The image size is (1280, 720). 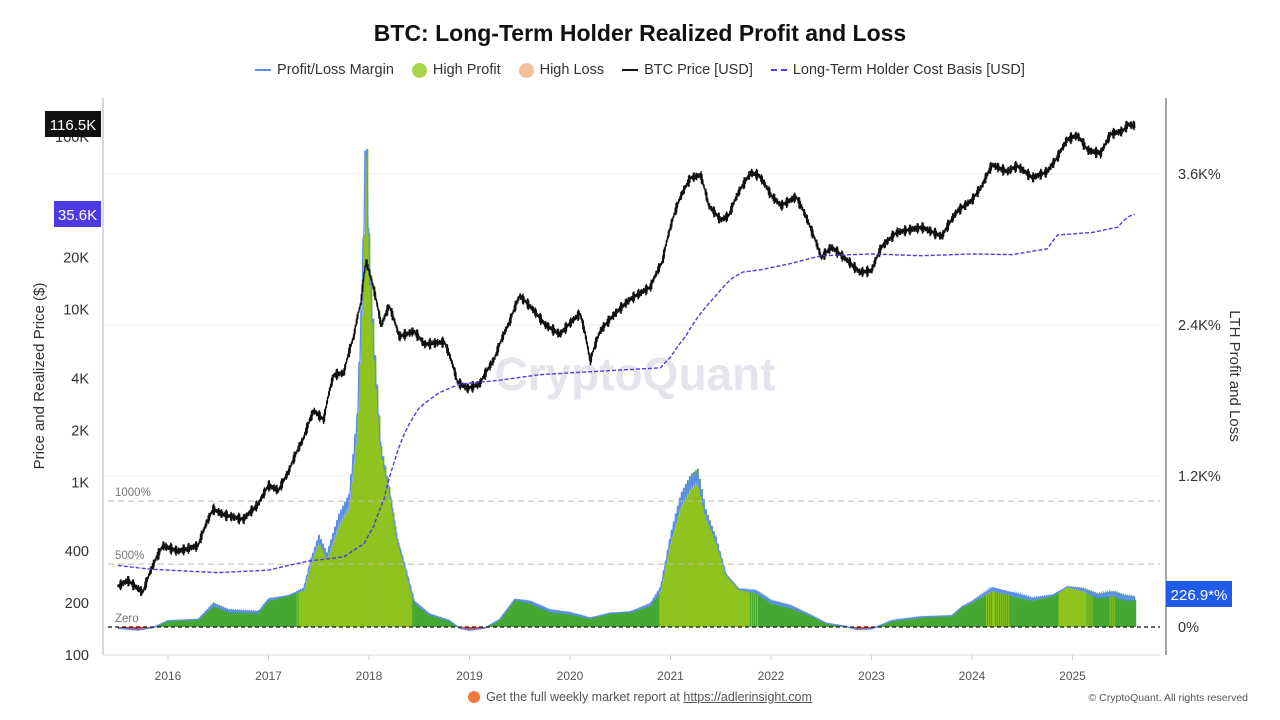 I want to click on watermark: CryptoQuant, so click(x=634, y=374).